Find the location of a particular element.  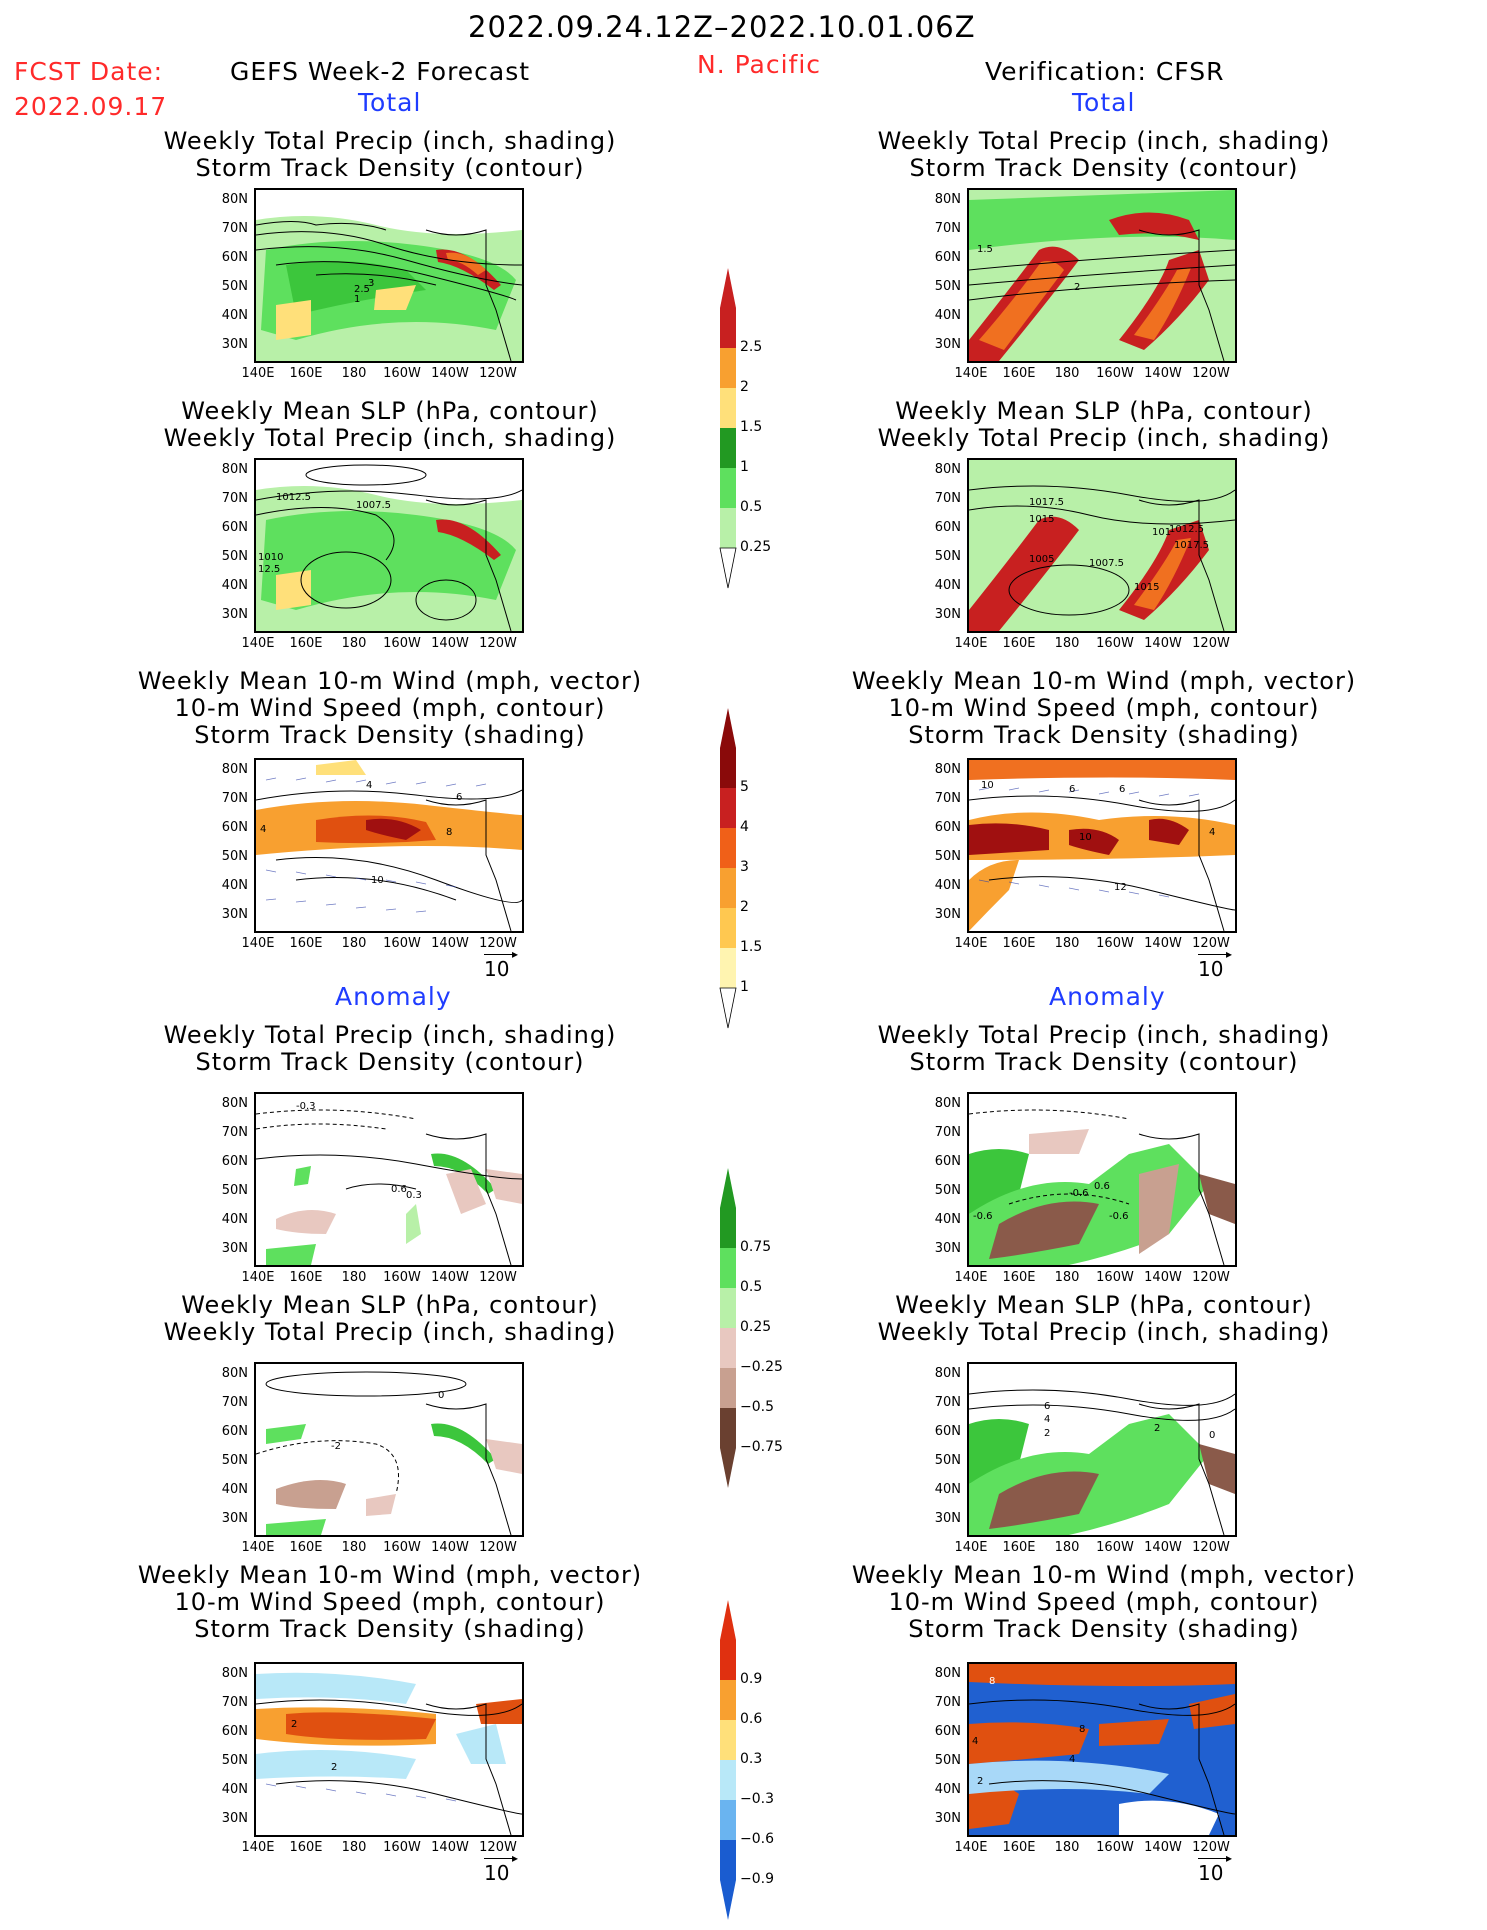

lat-tick-label: 50N is located at coordinates (234, 1460).